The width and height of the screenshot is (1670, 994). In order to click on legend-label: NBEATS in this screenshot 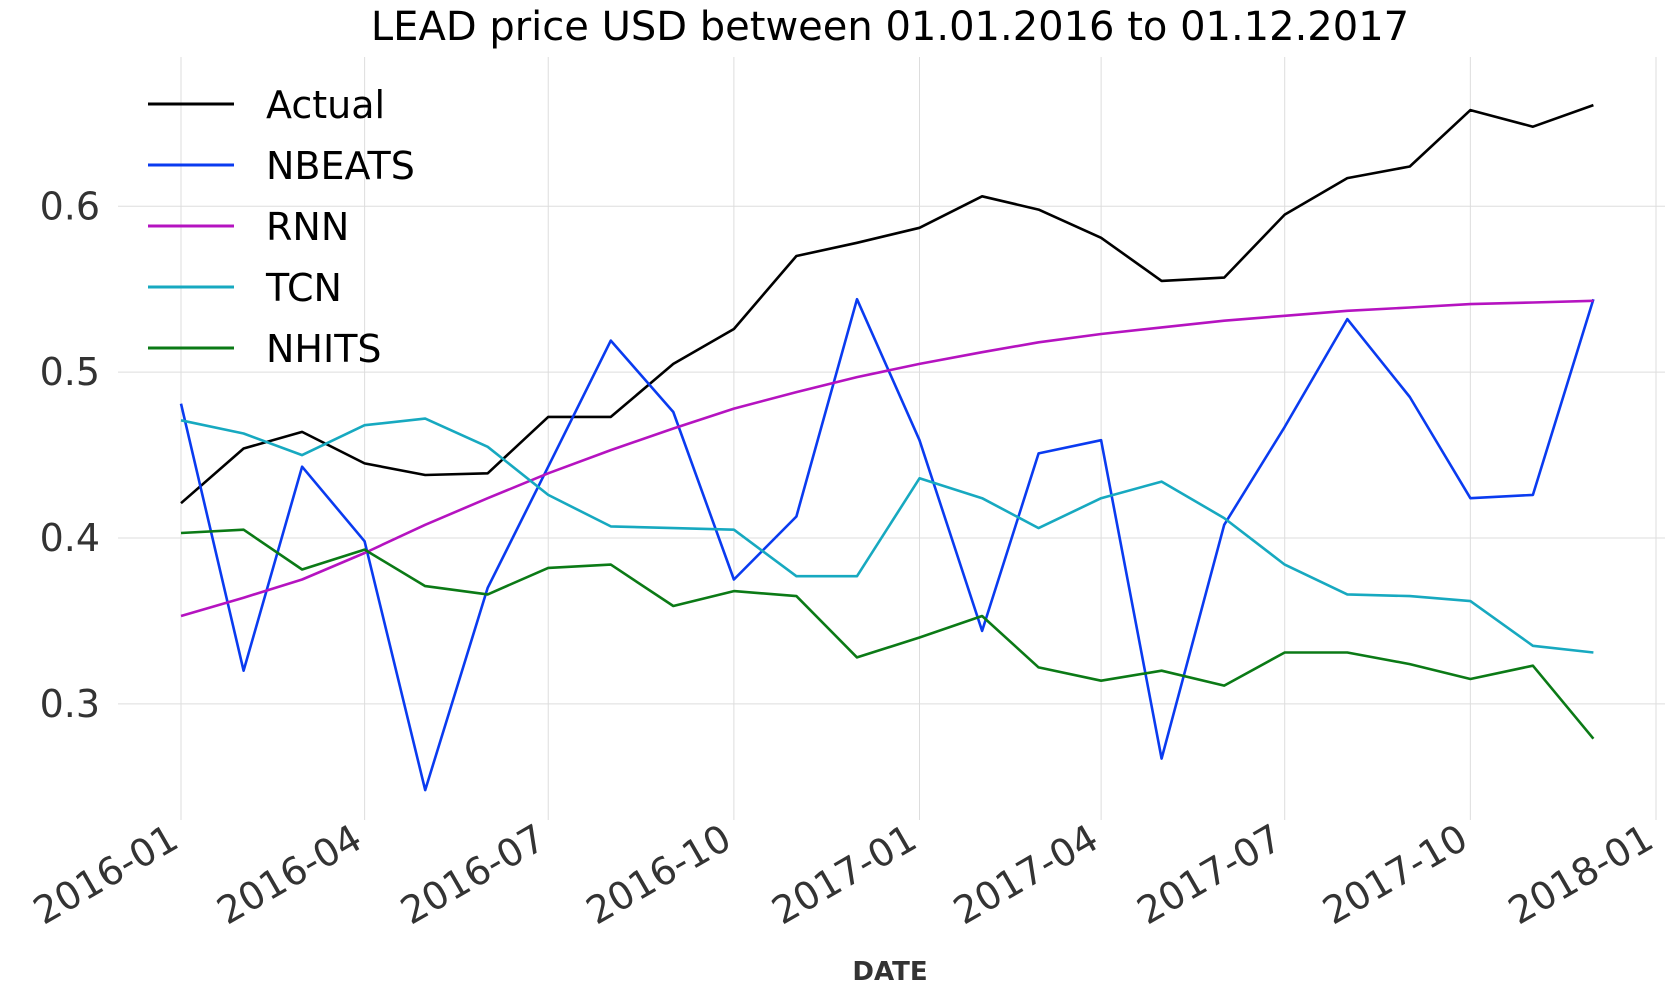, I will do `click(340, 166)`.